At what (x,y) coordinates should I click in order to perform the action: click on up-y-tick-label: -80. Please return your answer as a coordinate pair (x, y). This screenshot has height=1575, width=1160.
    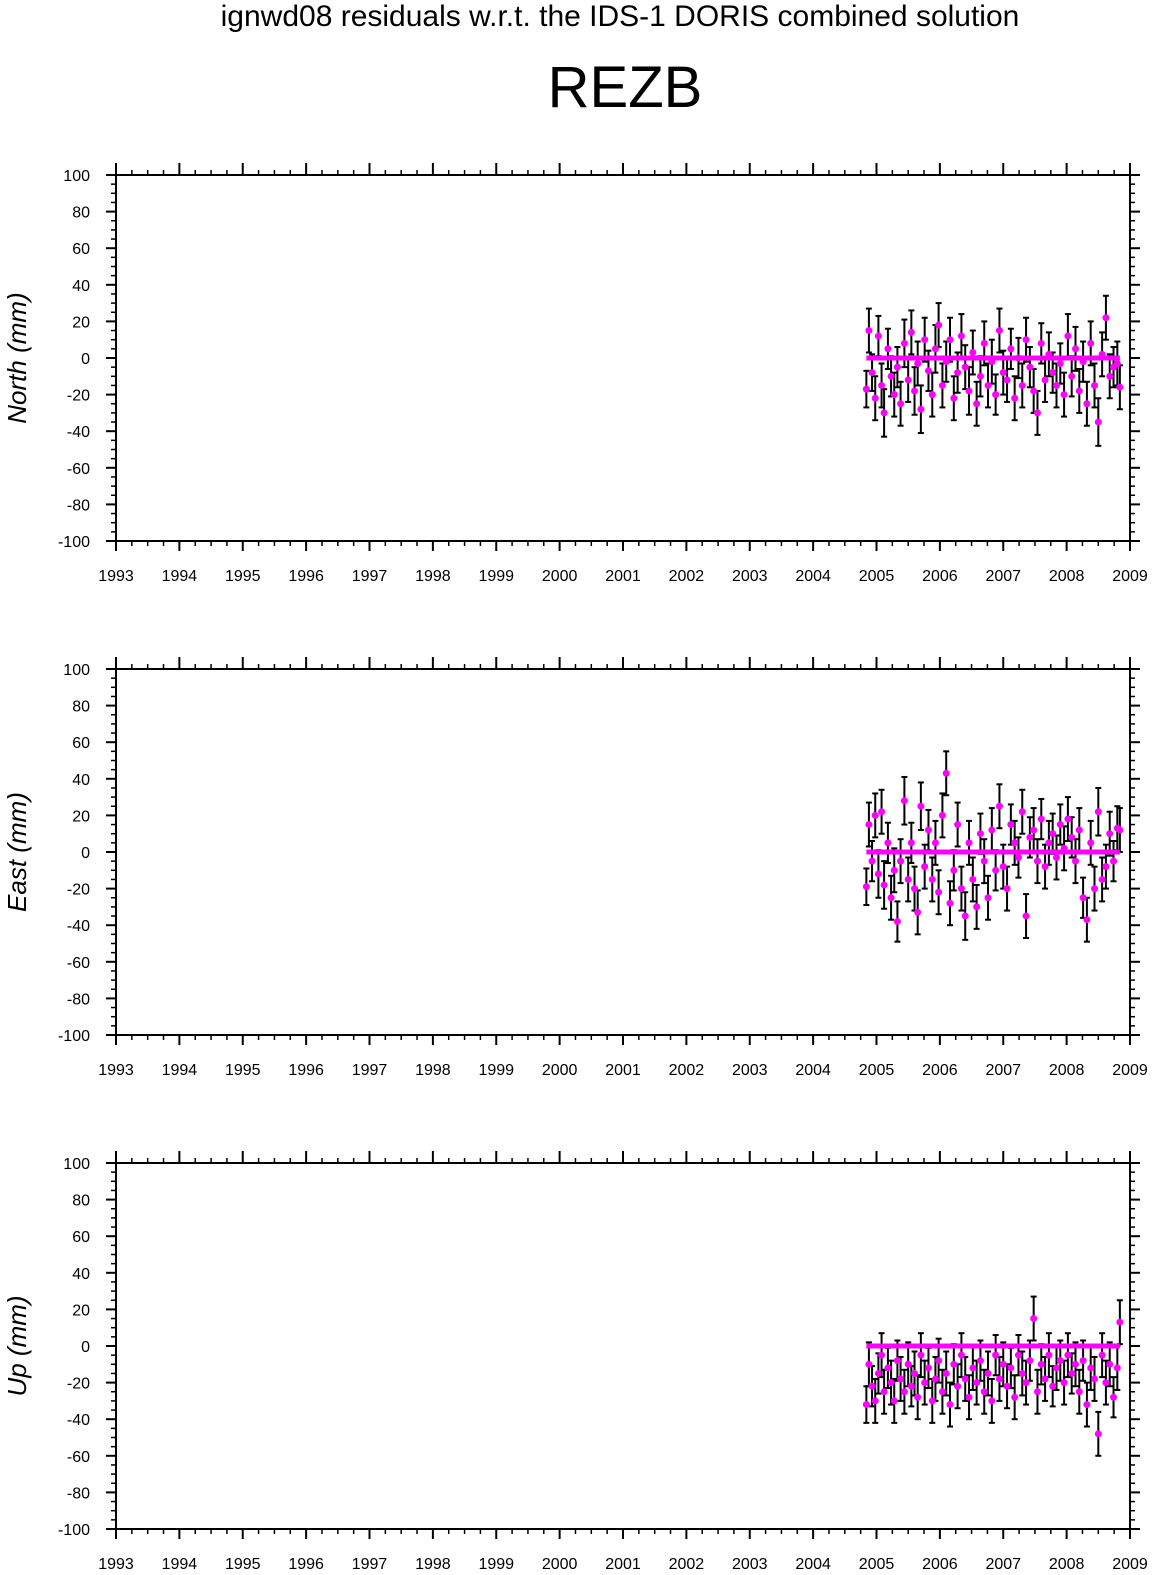
    Looking at the image, I should click on (78, 1493).